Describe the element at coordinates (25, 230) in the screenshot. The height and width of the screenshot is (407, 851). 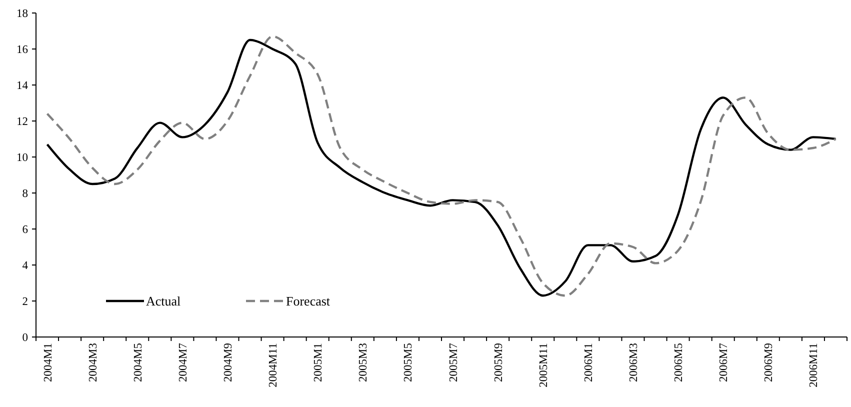
I see `y-tick-label: 6` at that location.